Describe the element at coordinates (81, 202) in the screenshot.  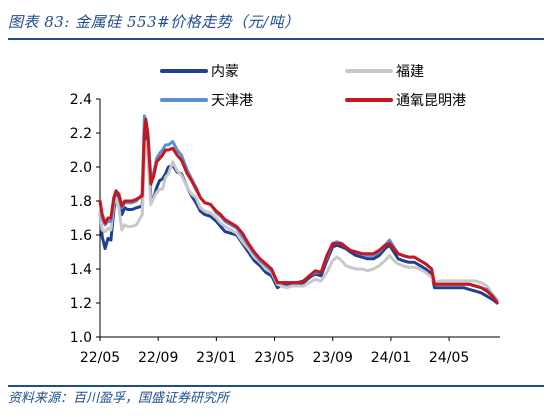
I see `y-tick-label: 1.8` at that location.